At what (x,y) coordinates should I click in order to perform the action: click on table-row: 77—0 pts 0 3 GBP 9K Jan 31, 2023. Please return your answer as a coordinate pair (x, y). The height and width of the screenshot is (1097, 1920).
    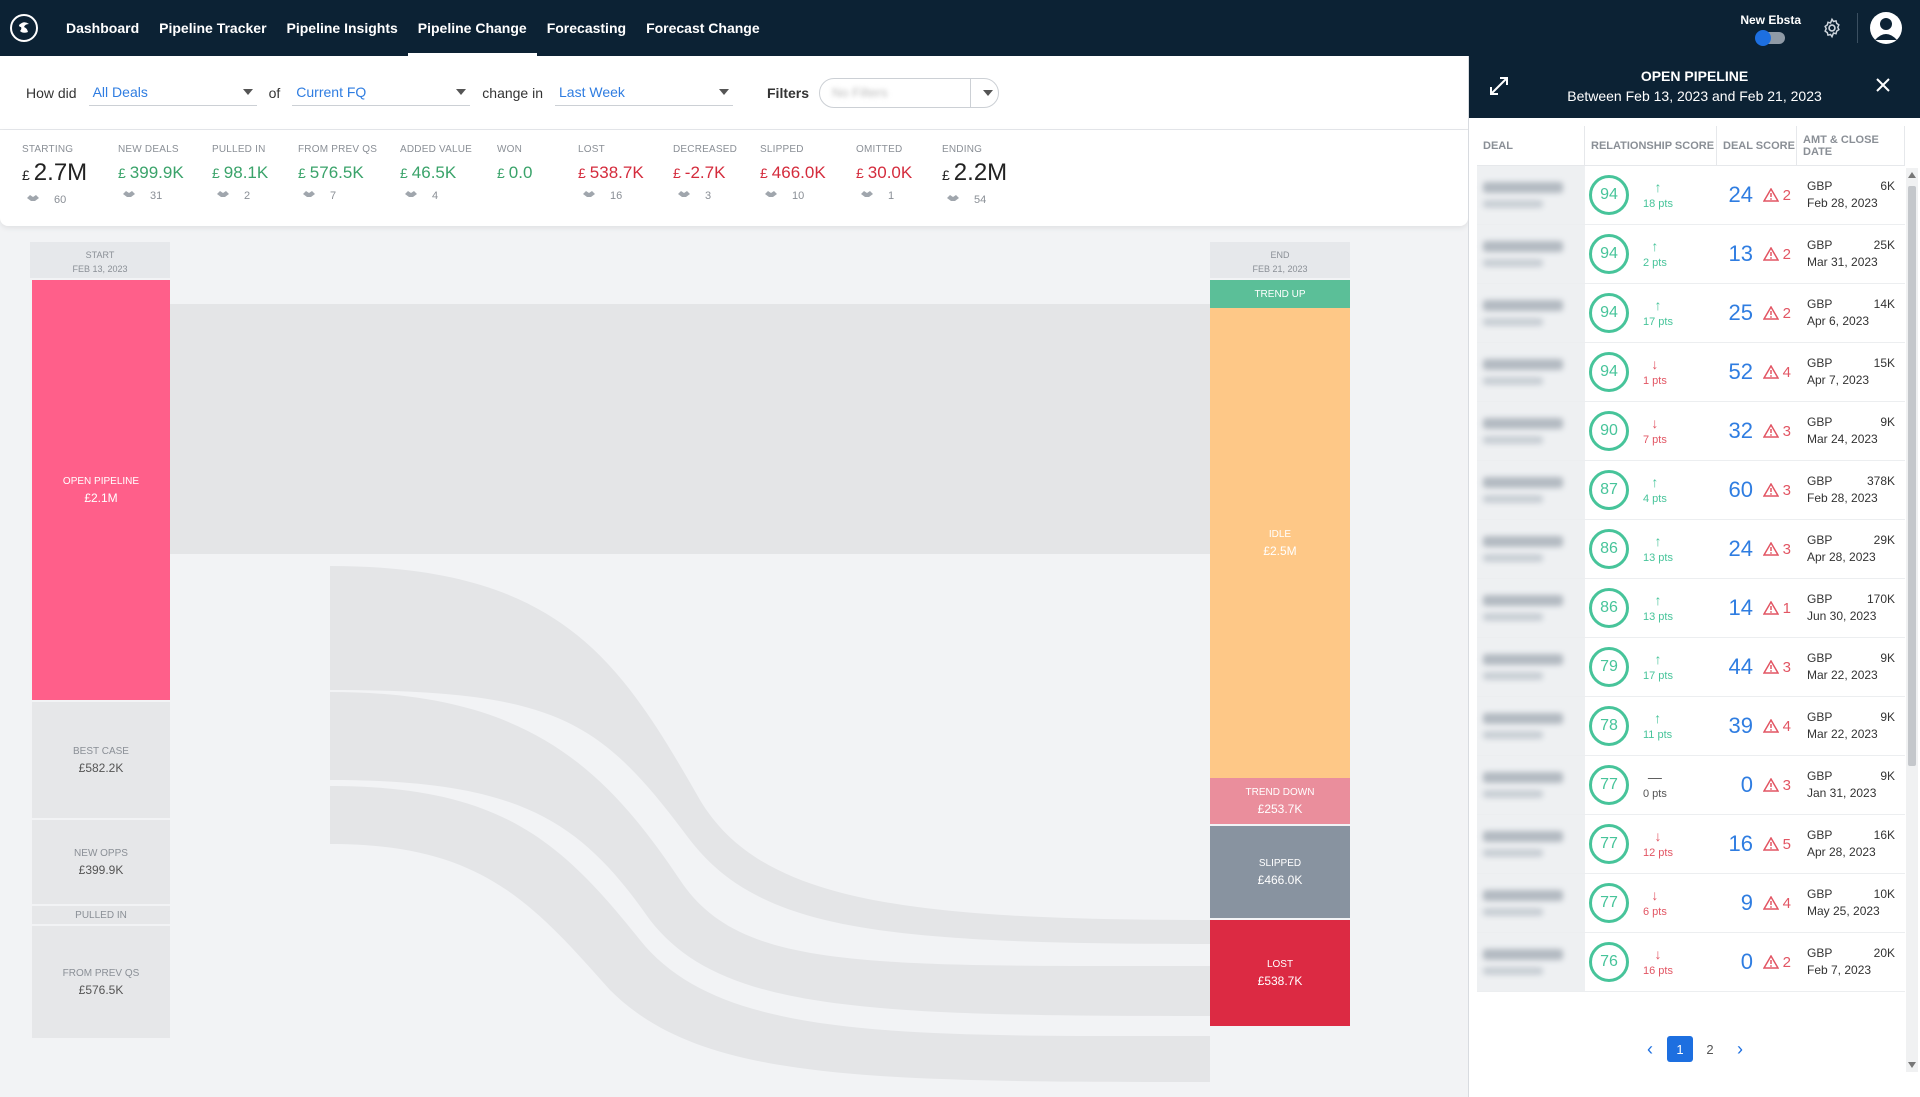
    Looking at the image, I should click on (1691, 785).